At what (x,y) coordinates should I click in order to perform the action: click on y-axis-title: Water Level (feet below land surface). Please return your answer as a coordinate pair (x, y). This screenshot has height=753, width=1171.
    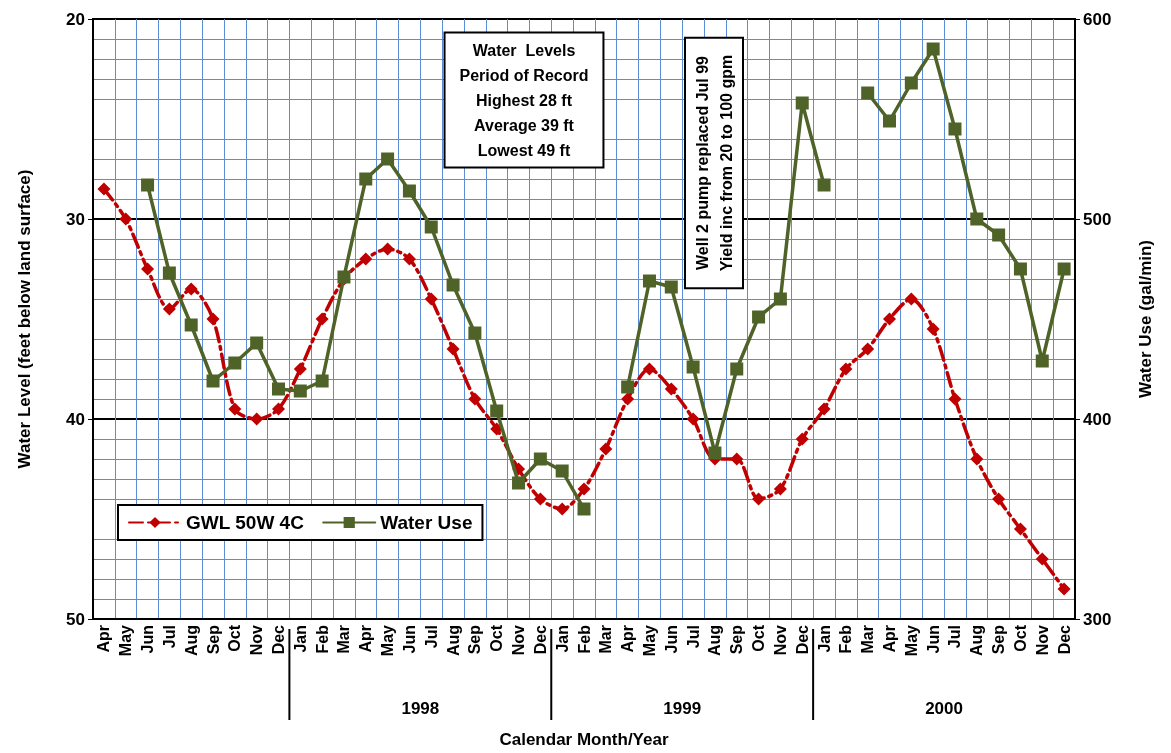
    Looking at the image, I should click on (24, 319).